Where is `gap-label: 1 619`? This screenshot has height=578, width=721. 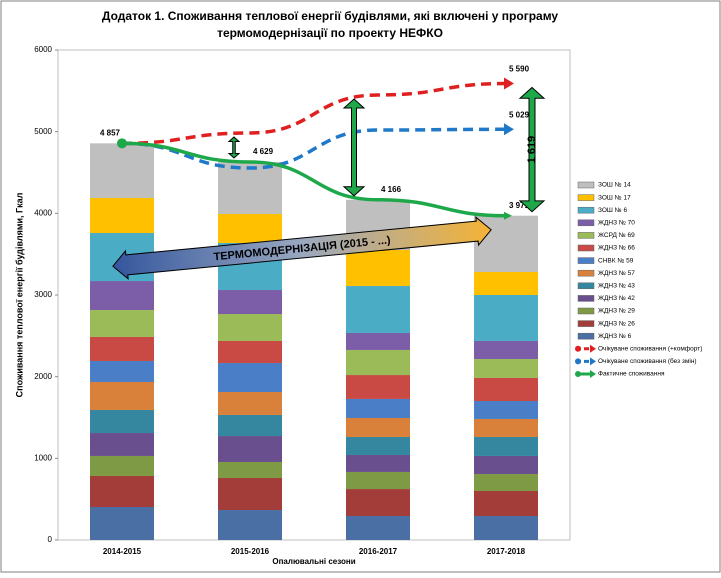
gap-label: 1 619 is located at coordinates (532, 150).